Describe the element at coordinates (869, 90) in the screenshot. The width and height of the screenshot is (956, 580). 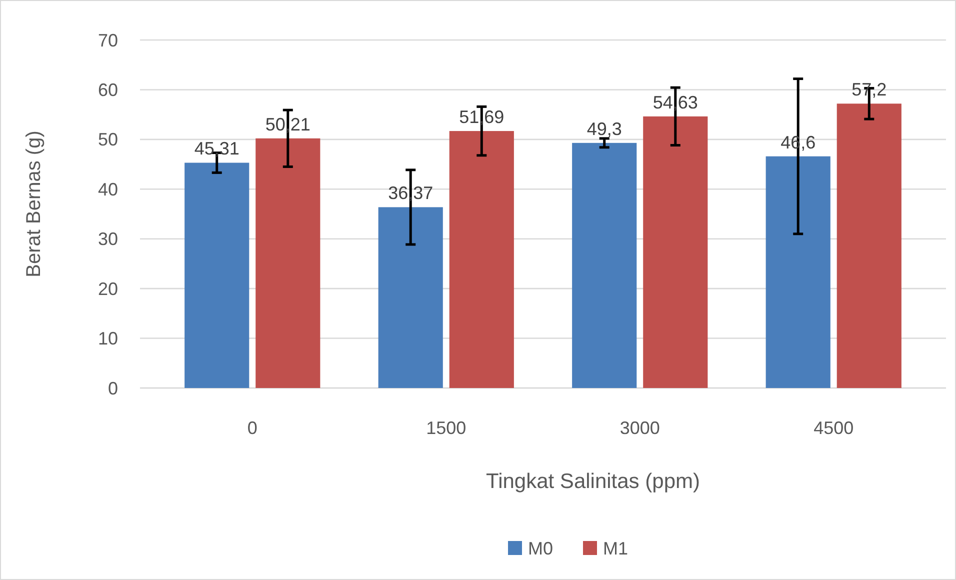
I see `data-label: 57,2` at that location.